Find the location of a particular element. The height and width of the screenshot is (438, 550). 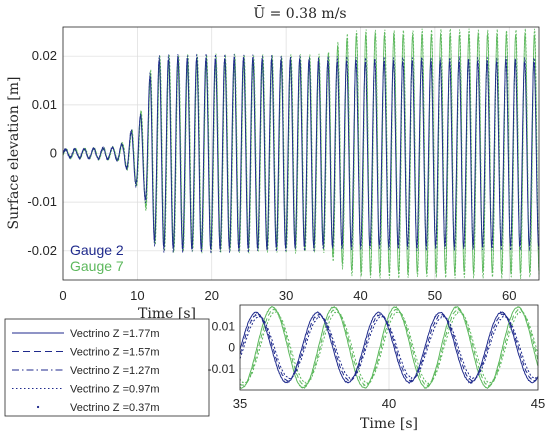

main-x-tick-labels: 0 10 20 30 40 50 60 is located at coordinates (287, 295).